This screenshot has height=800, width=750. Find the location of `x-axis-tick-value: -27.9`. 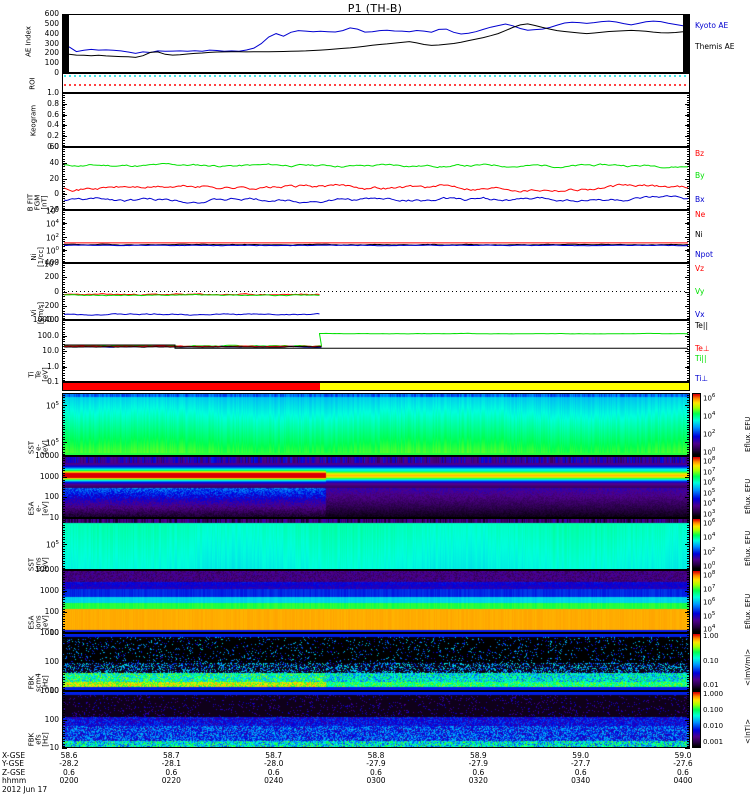

x-axis-tick-value: -27.9 is located at coordinates (376, 764).